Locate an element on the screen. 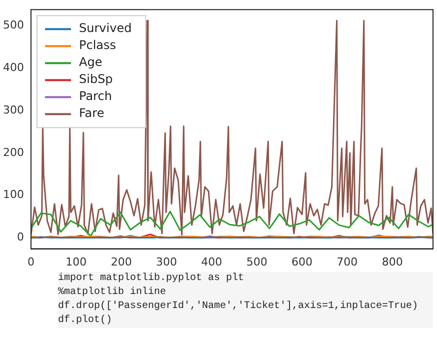 The height and width of the screenshot is (341, 437). x-tick-label: 600 is located at coordinates (302, 261).